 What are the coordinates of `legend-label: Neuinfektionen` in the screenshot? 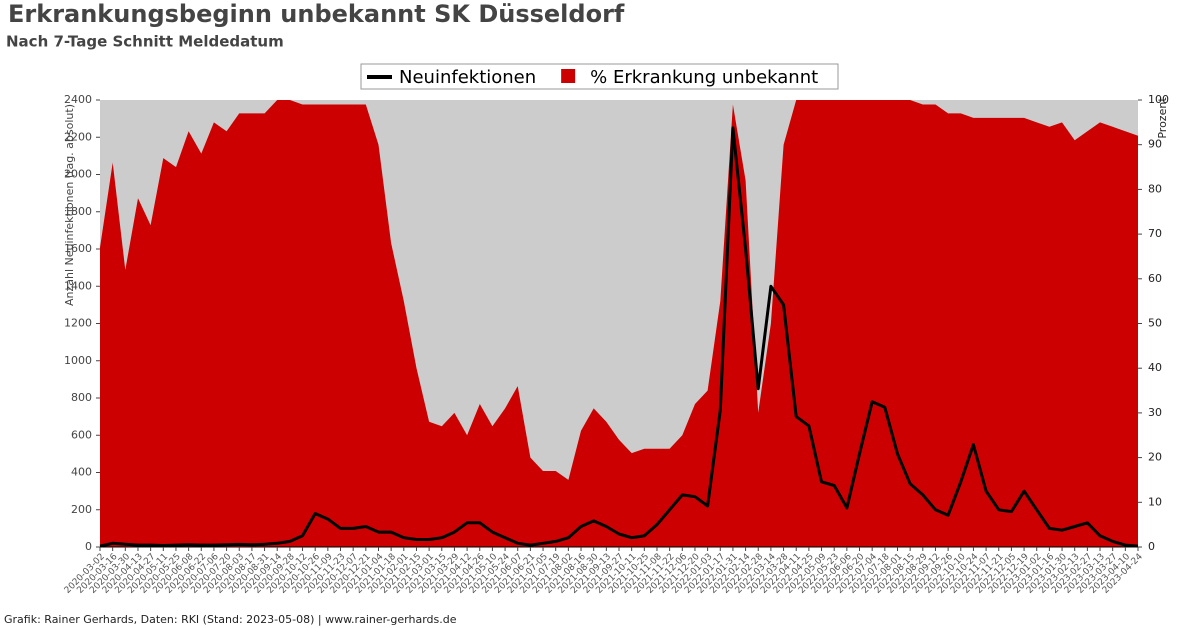 It's located at (467, 77).